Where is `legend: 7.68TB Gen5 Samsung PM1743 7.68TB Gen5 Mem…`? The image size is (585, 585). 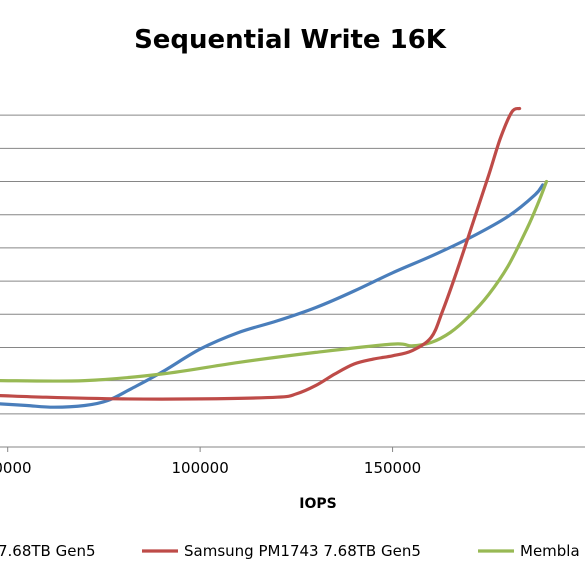
legend: 7.68TB Gen5 Samsung PM1743 7.68TB Gen5 Mem… is located at coordinates (290, 551).